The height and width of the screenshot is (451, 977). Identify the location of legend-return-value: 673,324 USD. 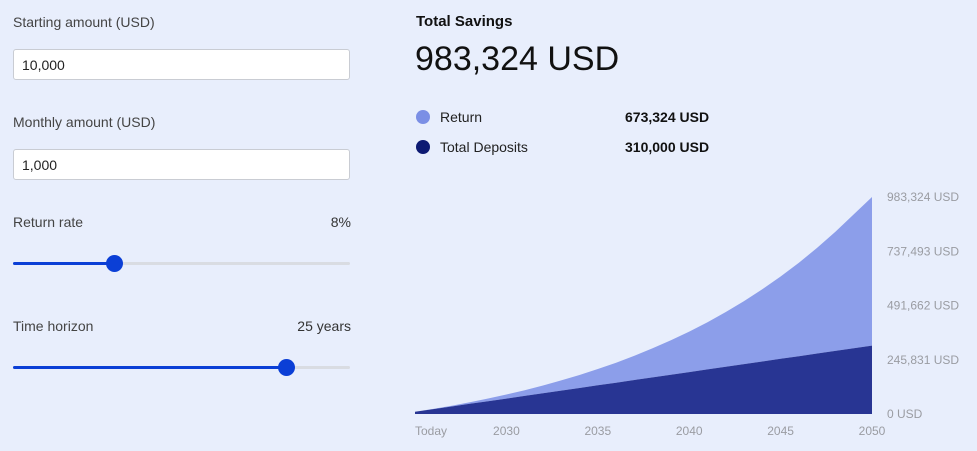
(667, 117).